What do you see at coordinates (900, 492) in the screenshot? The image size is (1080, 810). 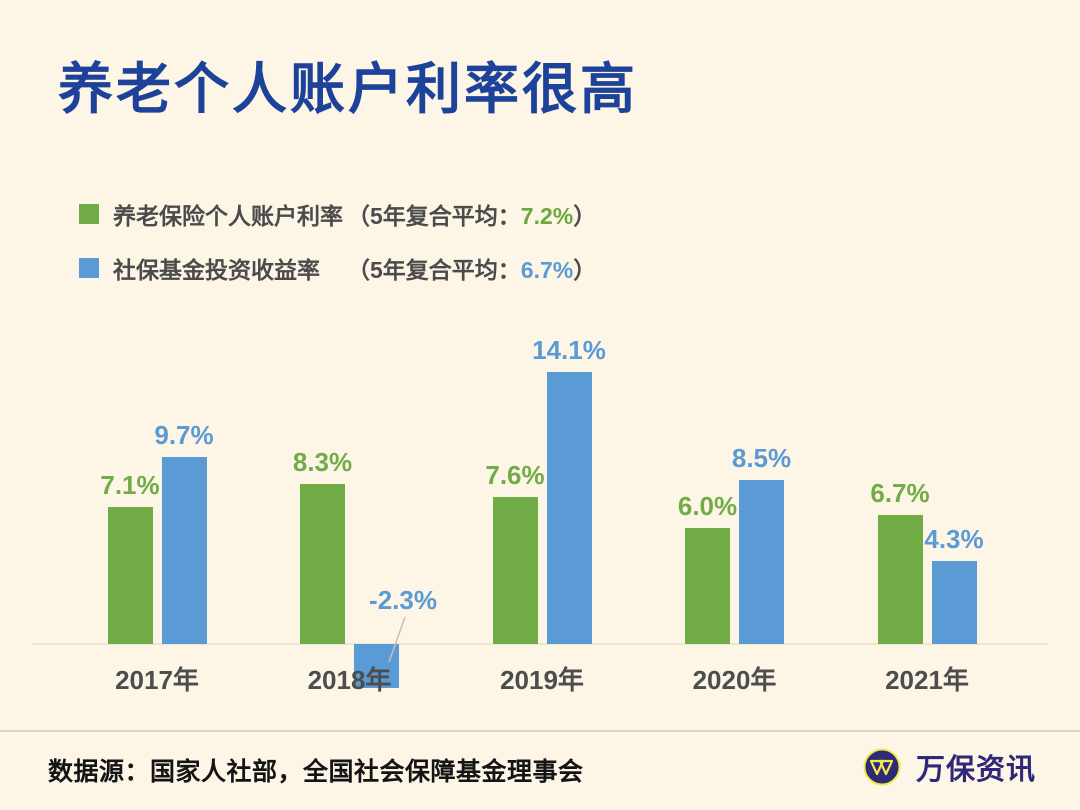 I see `value-label: 6.7%` at bounding box center [900, 492].